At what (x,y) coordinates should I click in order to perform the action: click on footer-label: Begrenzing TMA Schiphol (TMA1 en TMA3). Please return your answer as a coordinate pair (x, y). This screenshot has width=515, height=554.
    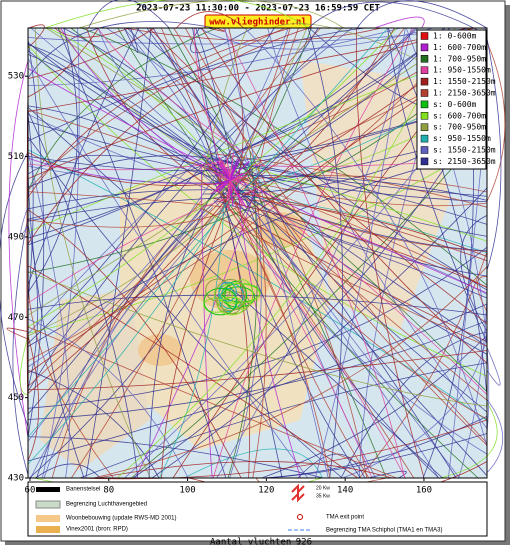
    Looking at the image, I should click on (384, 531).